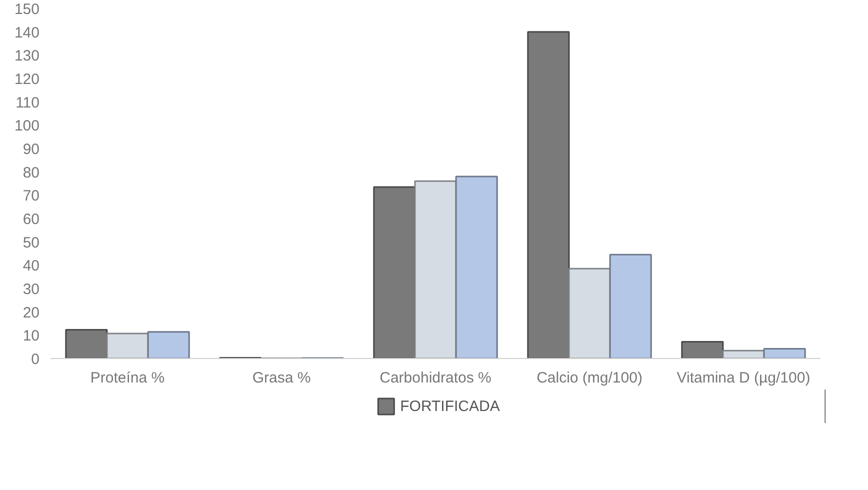 The height and width of the screenshot is (490, 868). What do you see at coordinates (31, 313) in the screenshot?
I see `y-tick-label: 20` at bounding box center [31, 313].